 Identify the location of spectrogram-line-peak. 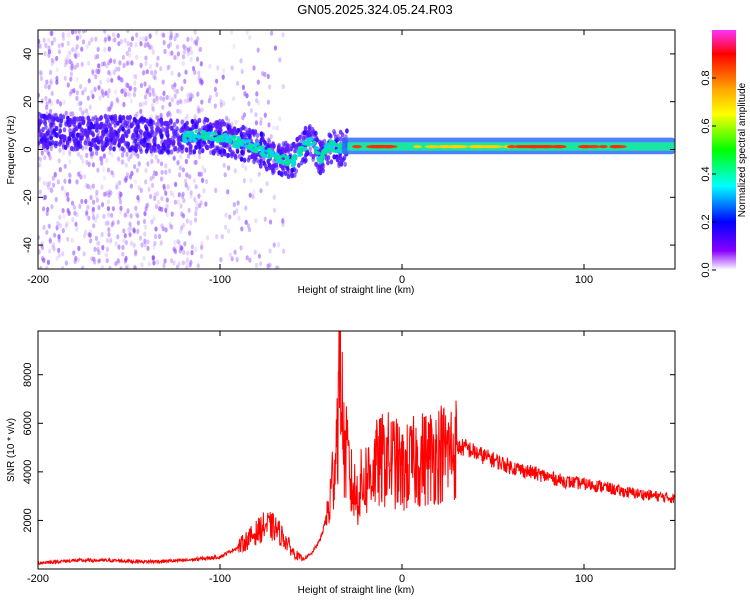
(512, 147).